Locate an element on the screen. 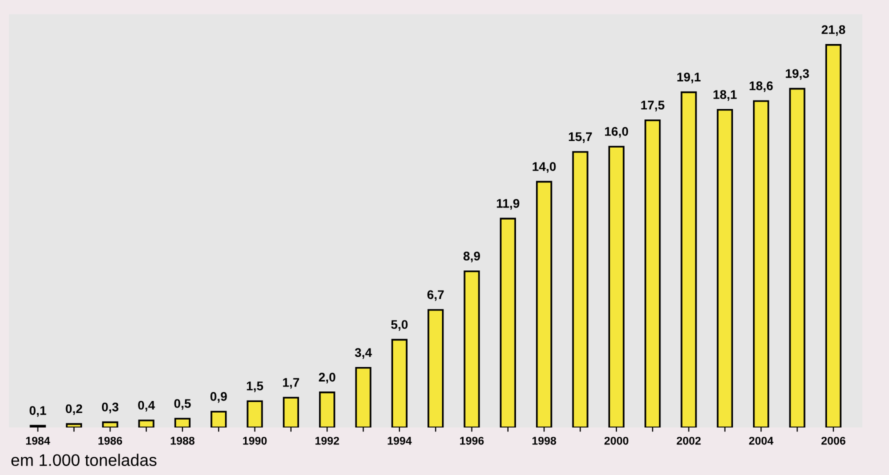  data-label: 0,1 is located at coordinates (38, 411).